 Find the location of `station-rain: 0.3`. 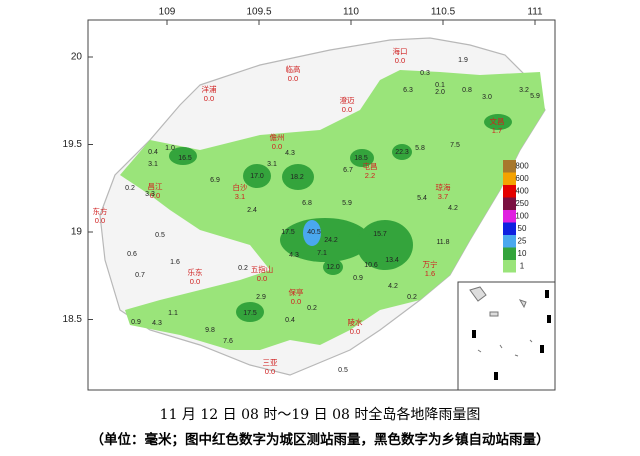

station-rain: 0.3 is located at coordinates (425, 73).